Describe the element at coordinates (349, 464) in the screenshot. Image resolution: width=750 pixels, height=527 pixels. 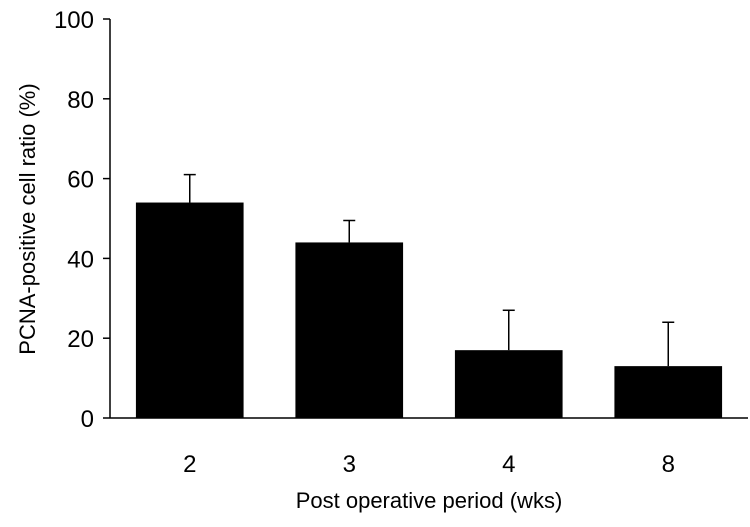
I see `x-tick-label: 3` at that location.